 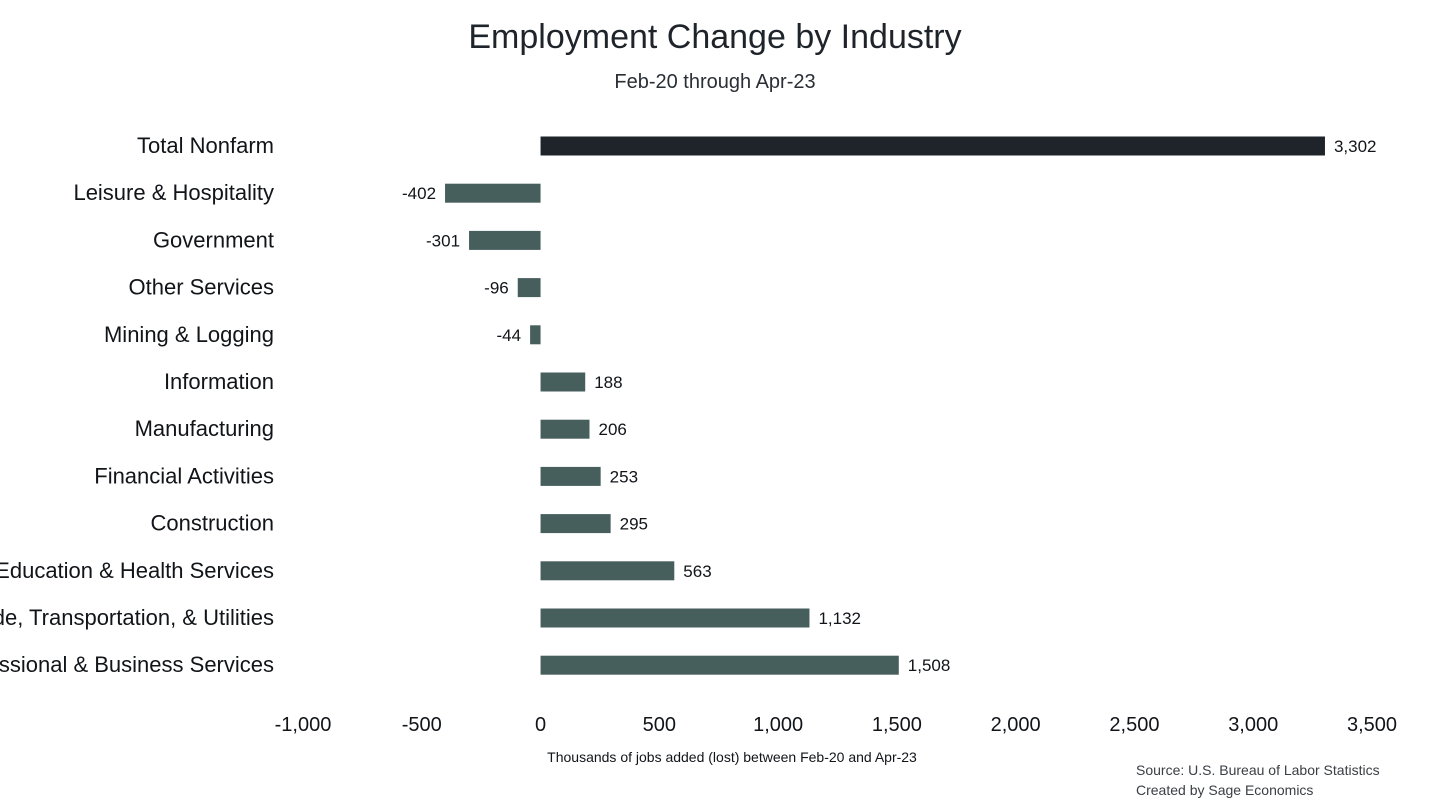 I want to click on x-tick-label: 1,500, so click(x=897, y=725).